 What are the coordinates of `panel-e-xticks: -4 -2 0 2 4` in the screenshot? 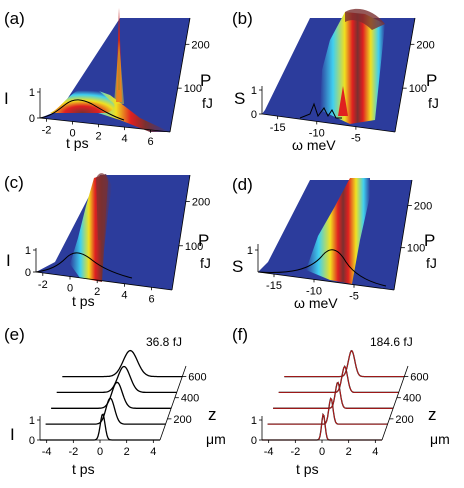 It's located at (99, 449).